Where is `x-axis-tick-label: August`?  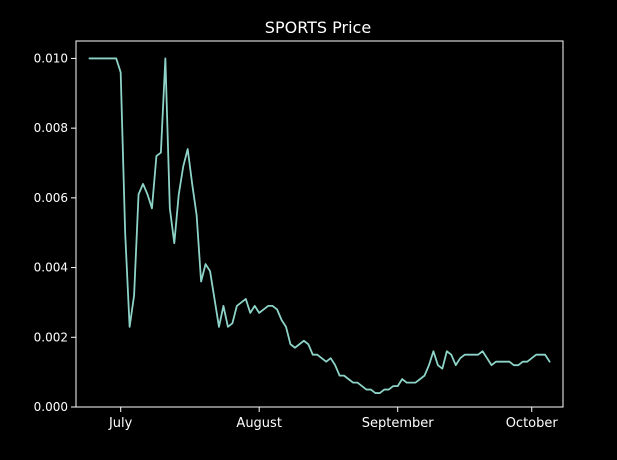
x-axis-tick-label: August is located at coordinates (259, 423).